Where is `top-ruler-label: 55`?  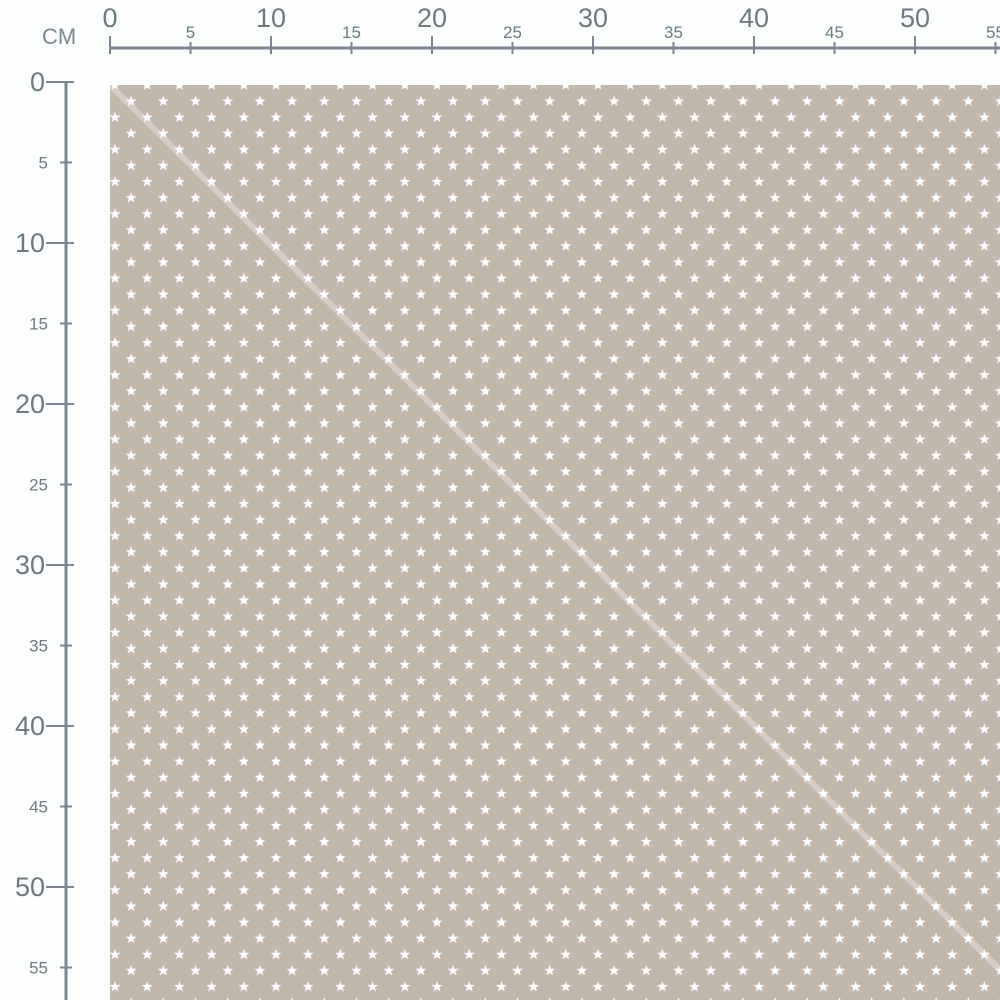
top-ruler-label: 55 is located at coordinates (993, 32).